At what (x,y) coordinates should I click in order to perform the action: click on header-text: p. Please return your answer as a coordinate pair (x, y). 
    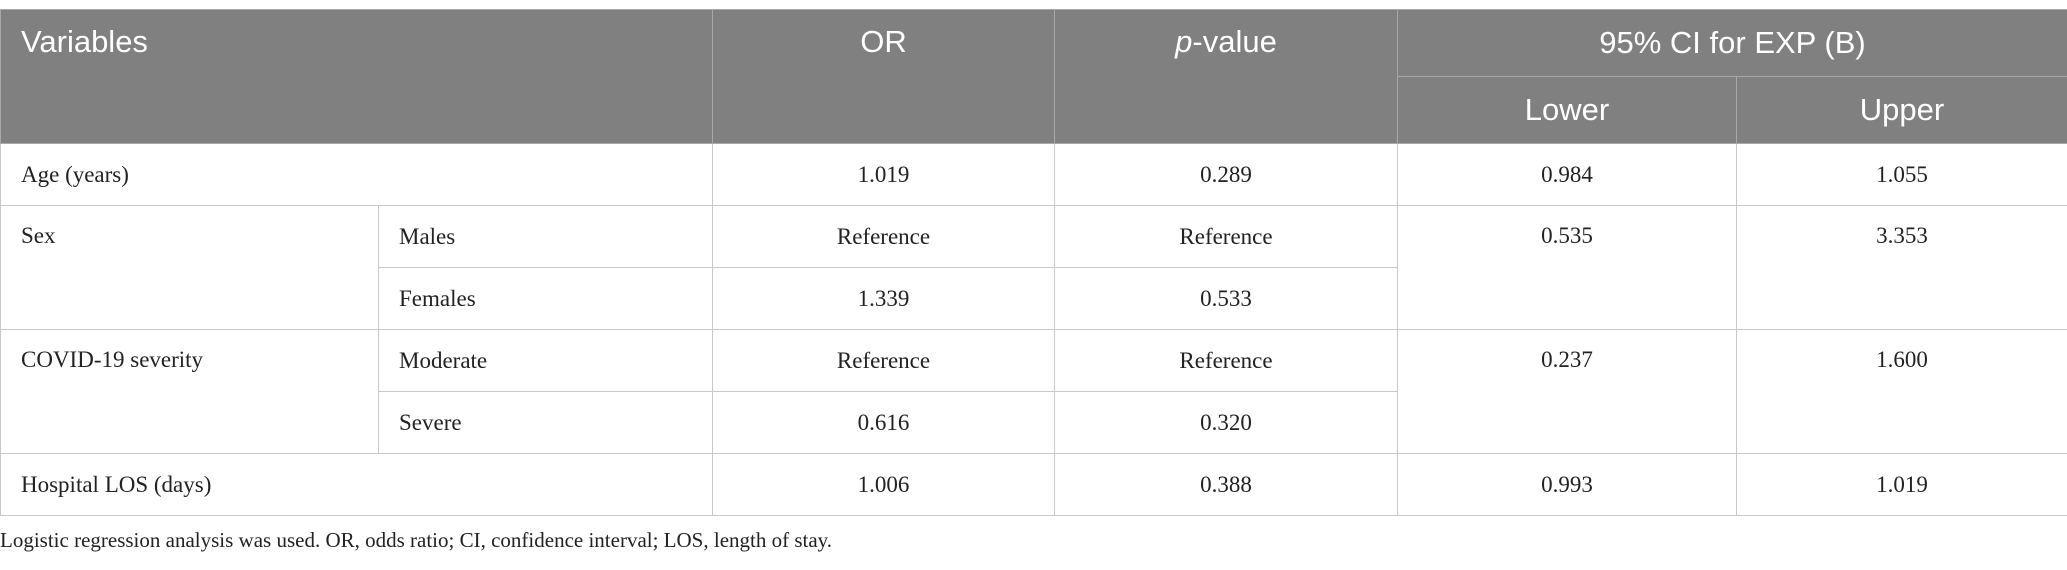
    Looking at the image, I should click on (1184, 41).